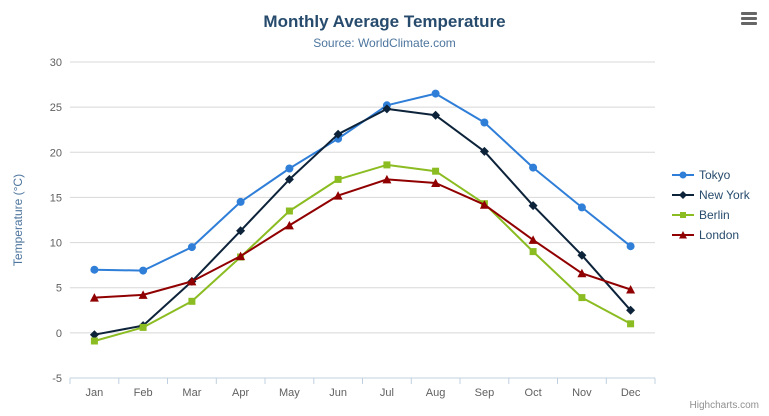 This screenshot has width=769, height=416. What do you see at coordinates (56, 221) in the screenshot?
I see `y-axis-labels: -5 0 5 10 15 20 25 30` at bounding box center [56, 221].